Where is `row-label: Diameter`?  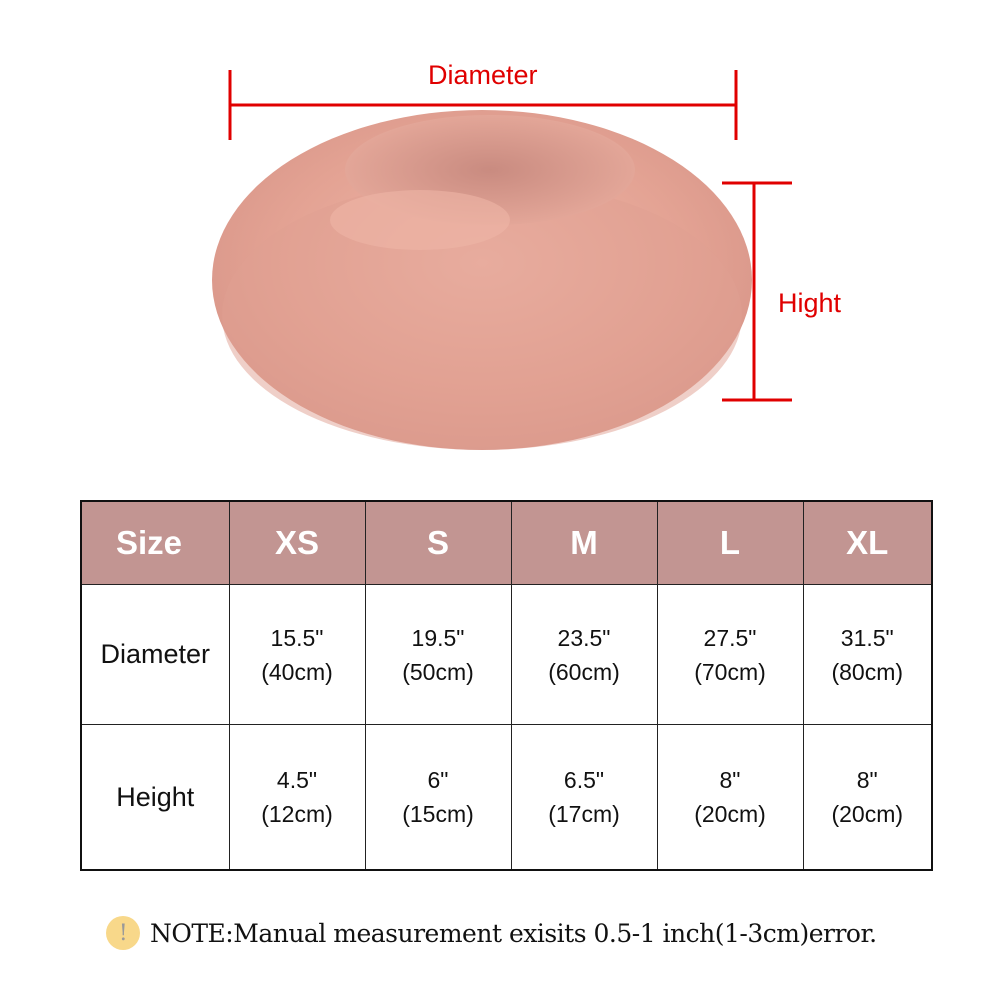 row-label: Diameter is located at coordinates (155, 654).